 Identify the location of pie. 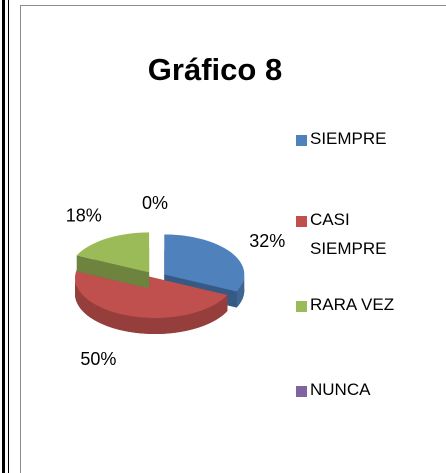
(160, 283).